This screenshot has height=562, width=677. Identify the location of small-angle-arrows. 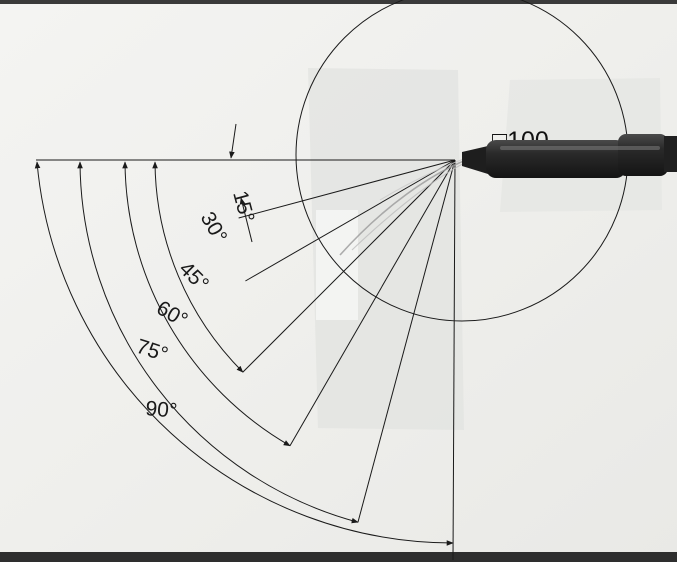
(241, 183).